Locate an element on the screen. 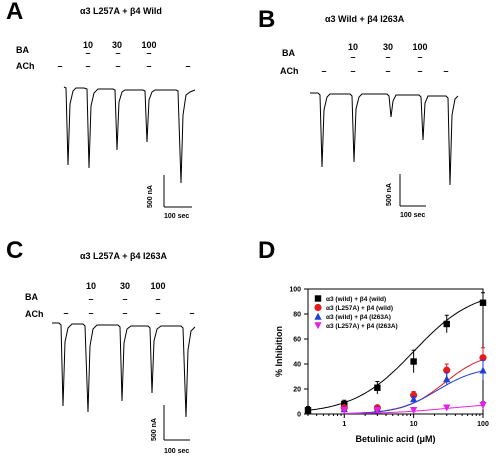 The height and width of the screenshot is (463, 500). ach-mark-a-4: – is located at coordinates (149, 66).